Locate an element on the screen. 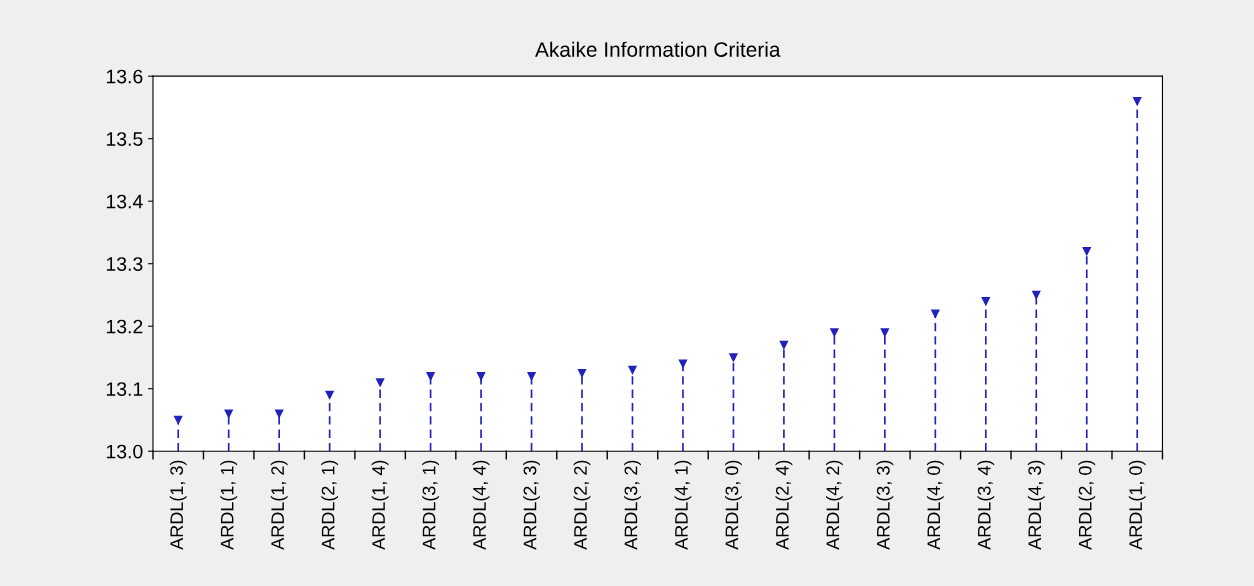 This screenshot has height=586, width=1254. x-tick-label: ARDL(3, 0) is located at coordinates (733, 505).